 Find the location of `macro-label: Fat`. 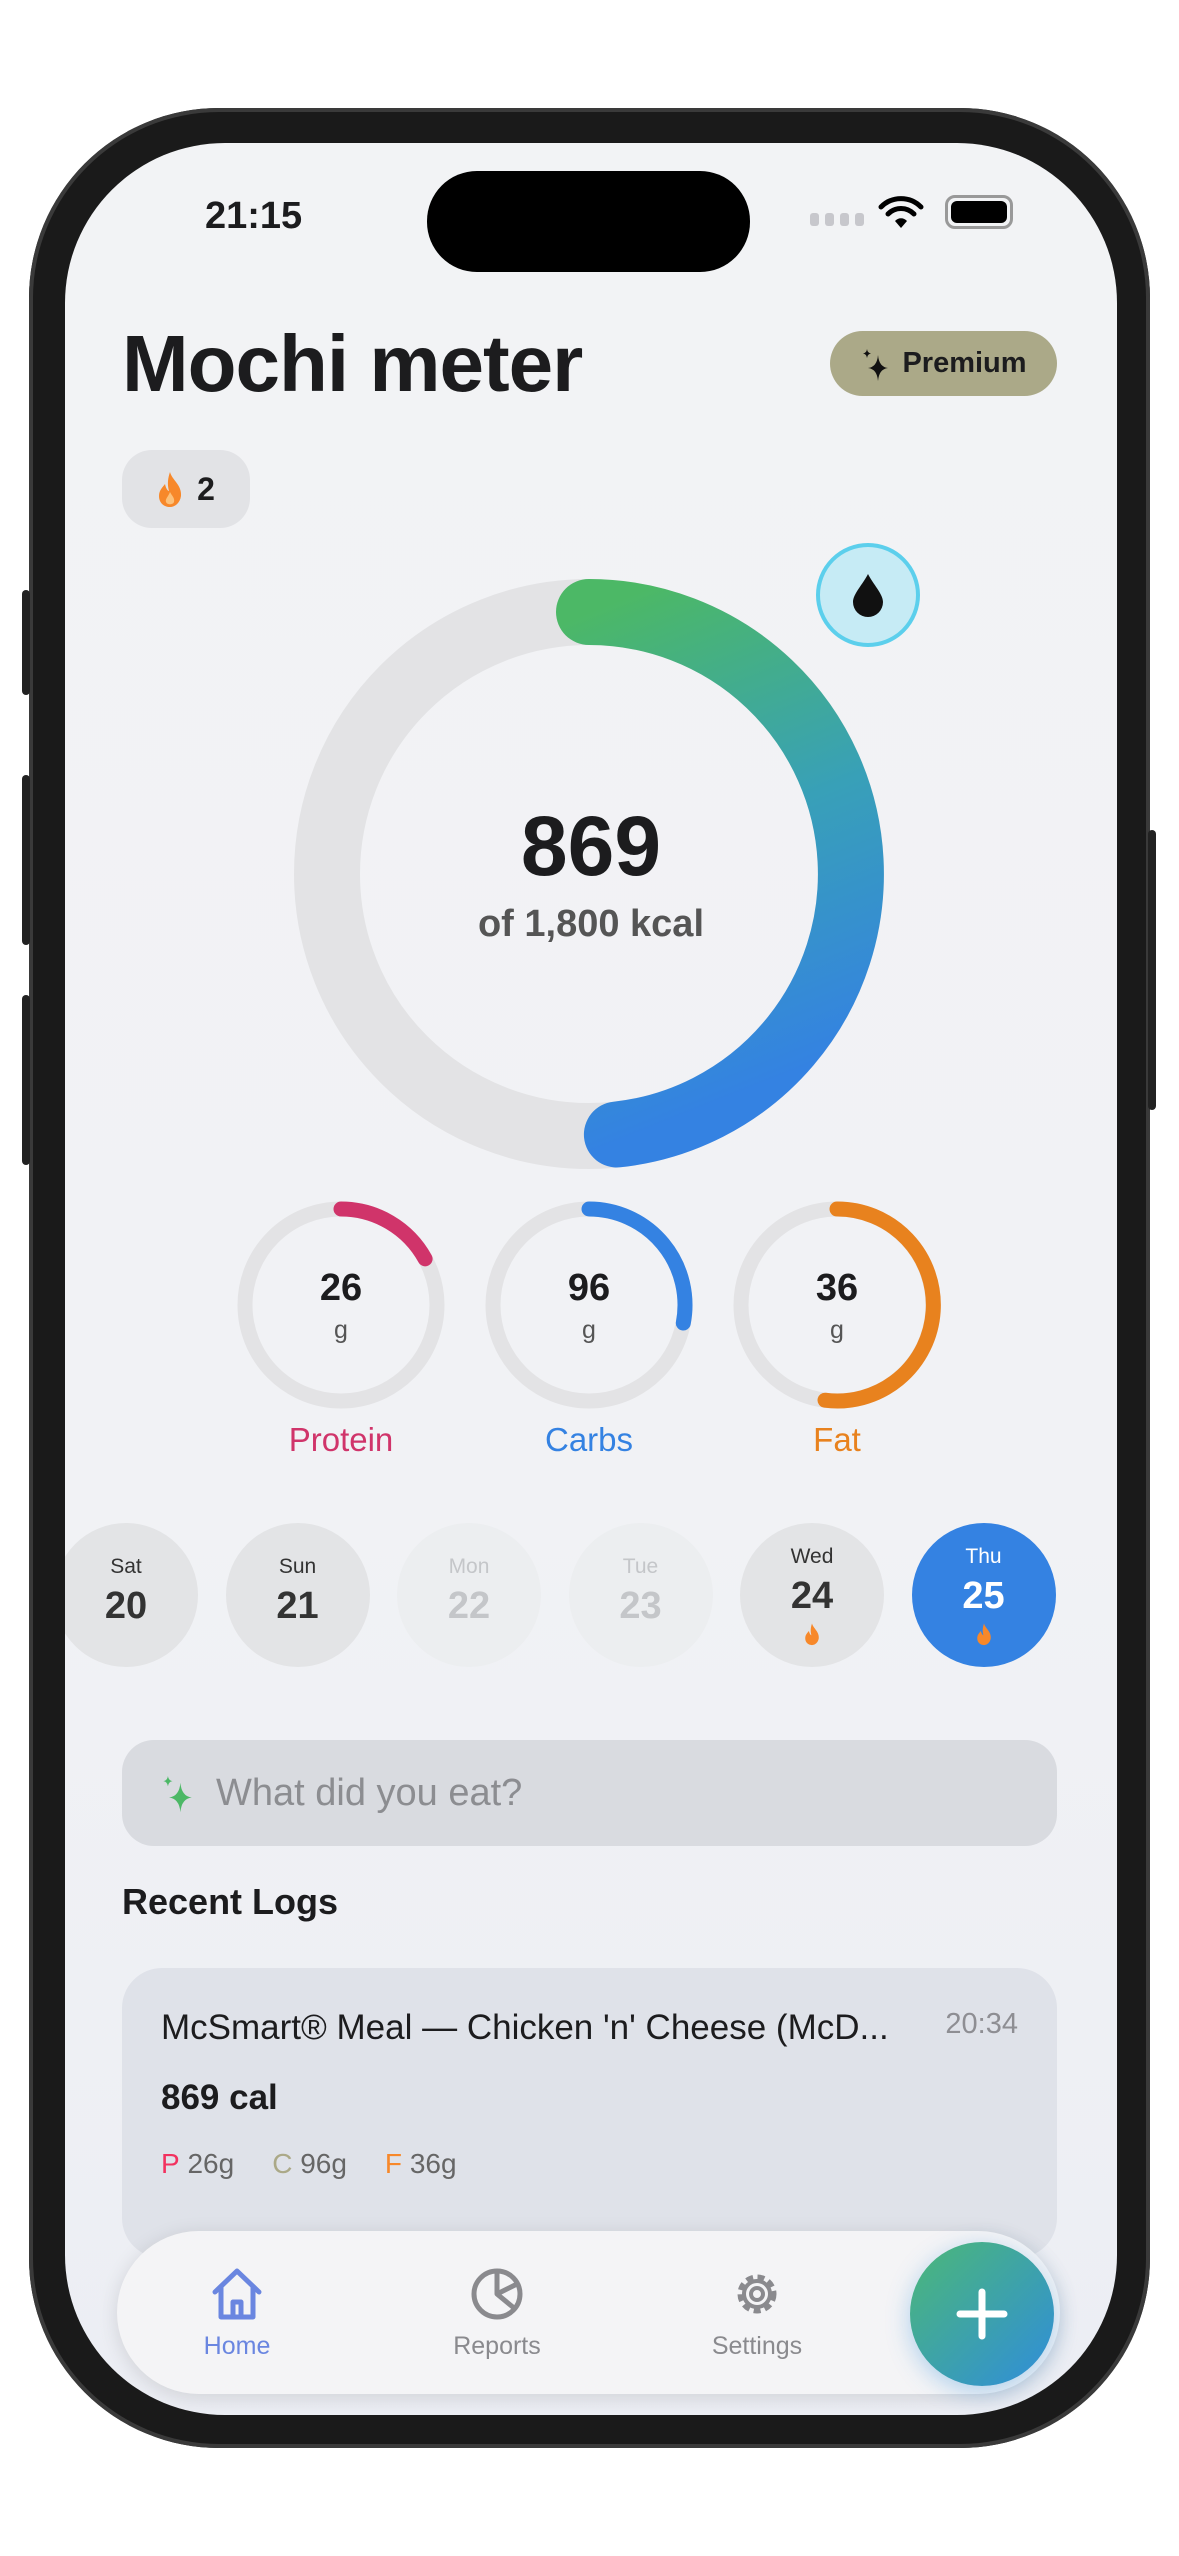

macro-label: Fat is located at coordinates (837, 1439).